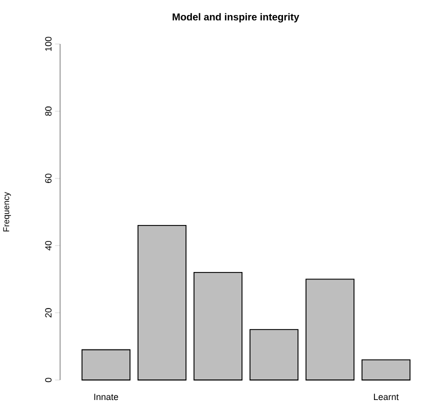 The height and width of the screenshot is (404, 427). I want to click on x-tick-label: Learnt, so click(386, 397).